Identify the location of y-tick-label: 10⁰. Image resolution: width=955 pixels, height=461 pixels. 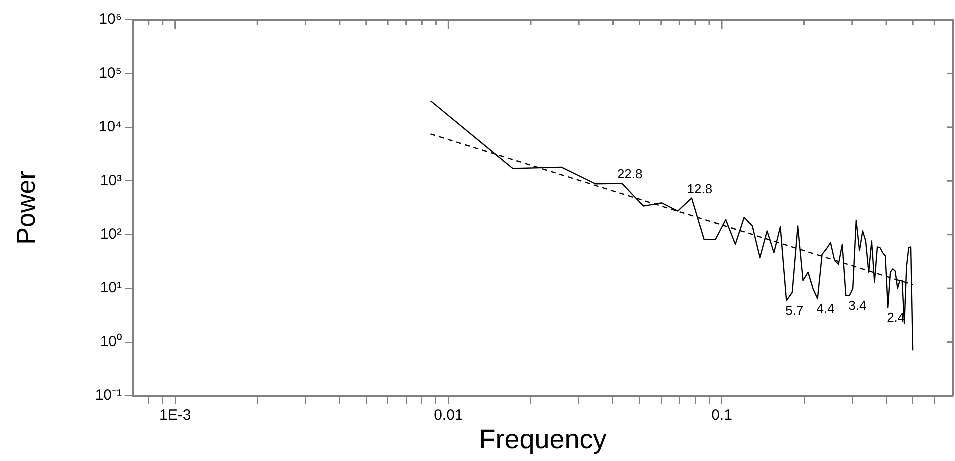
(111, 341).